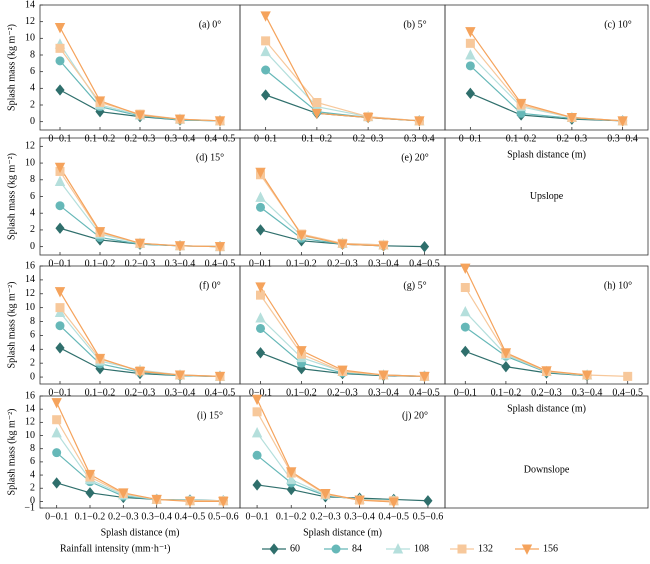  Describe the element at coordinates (357, 548) in the screenshot. I see `legend-label: 84` at that location.